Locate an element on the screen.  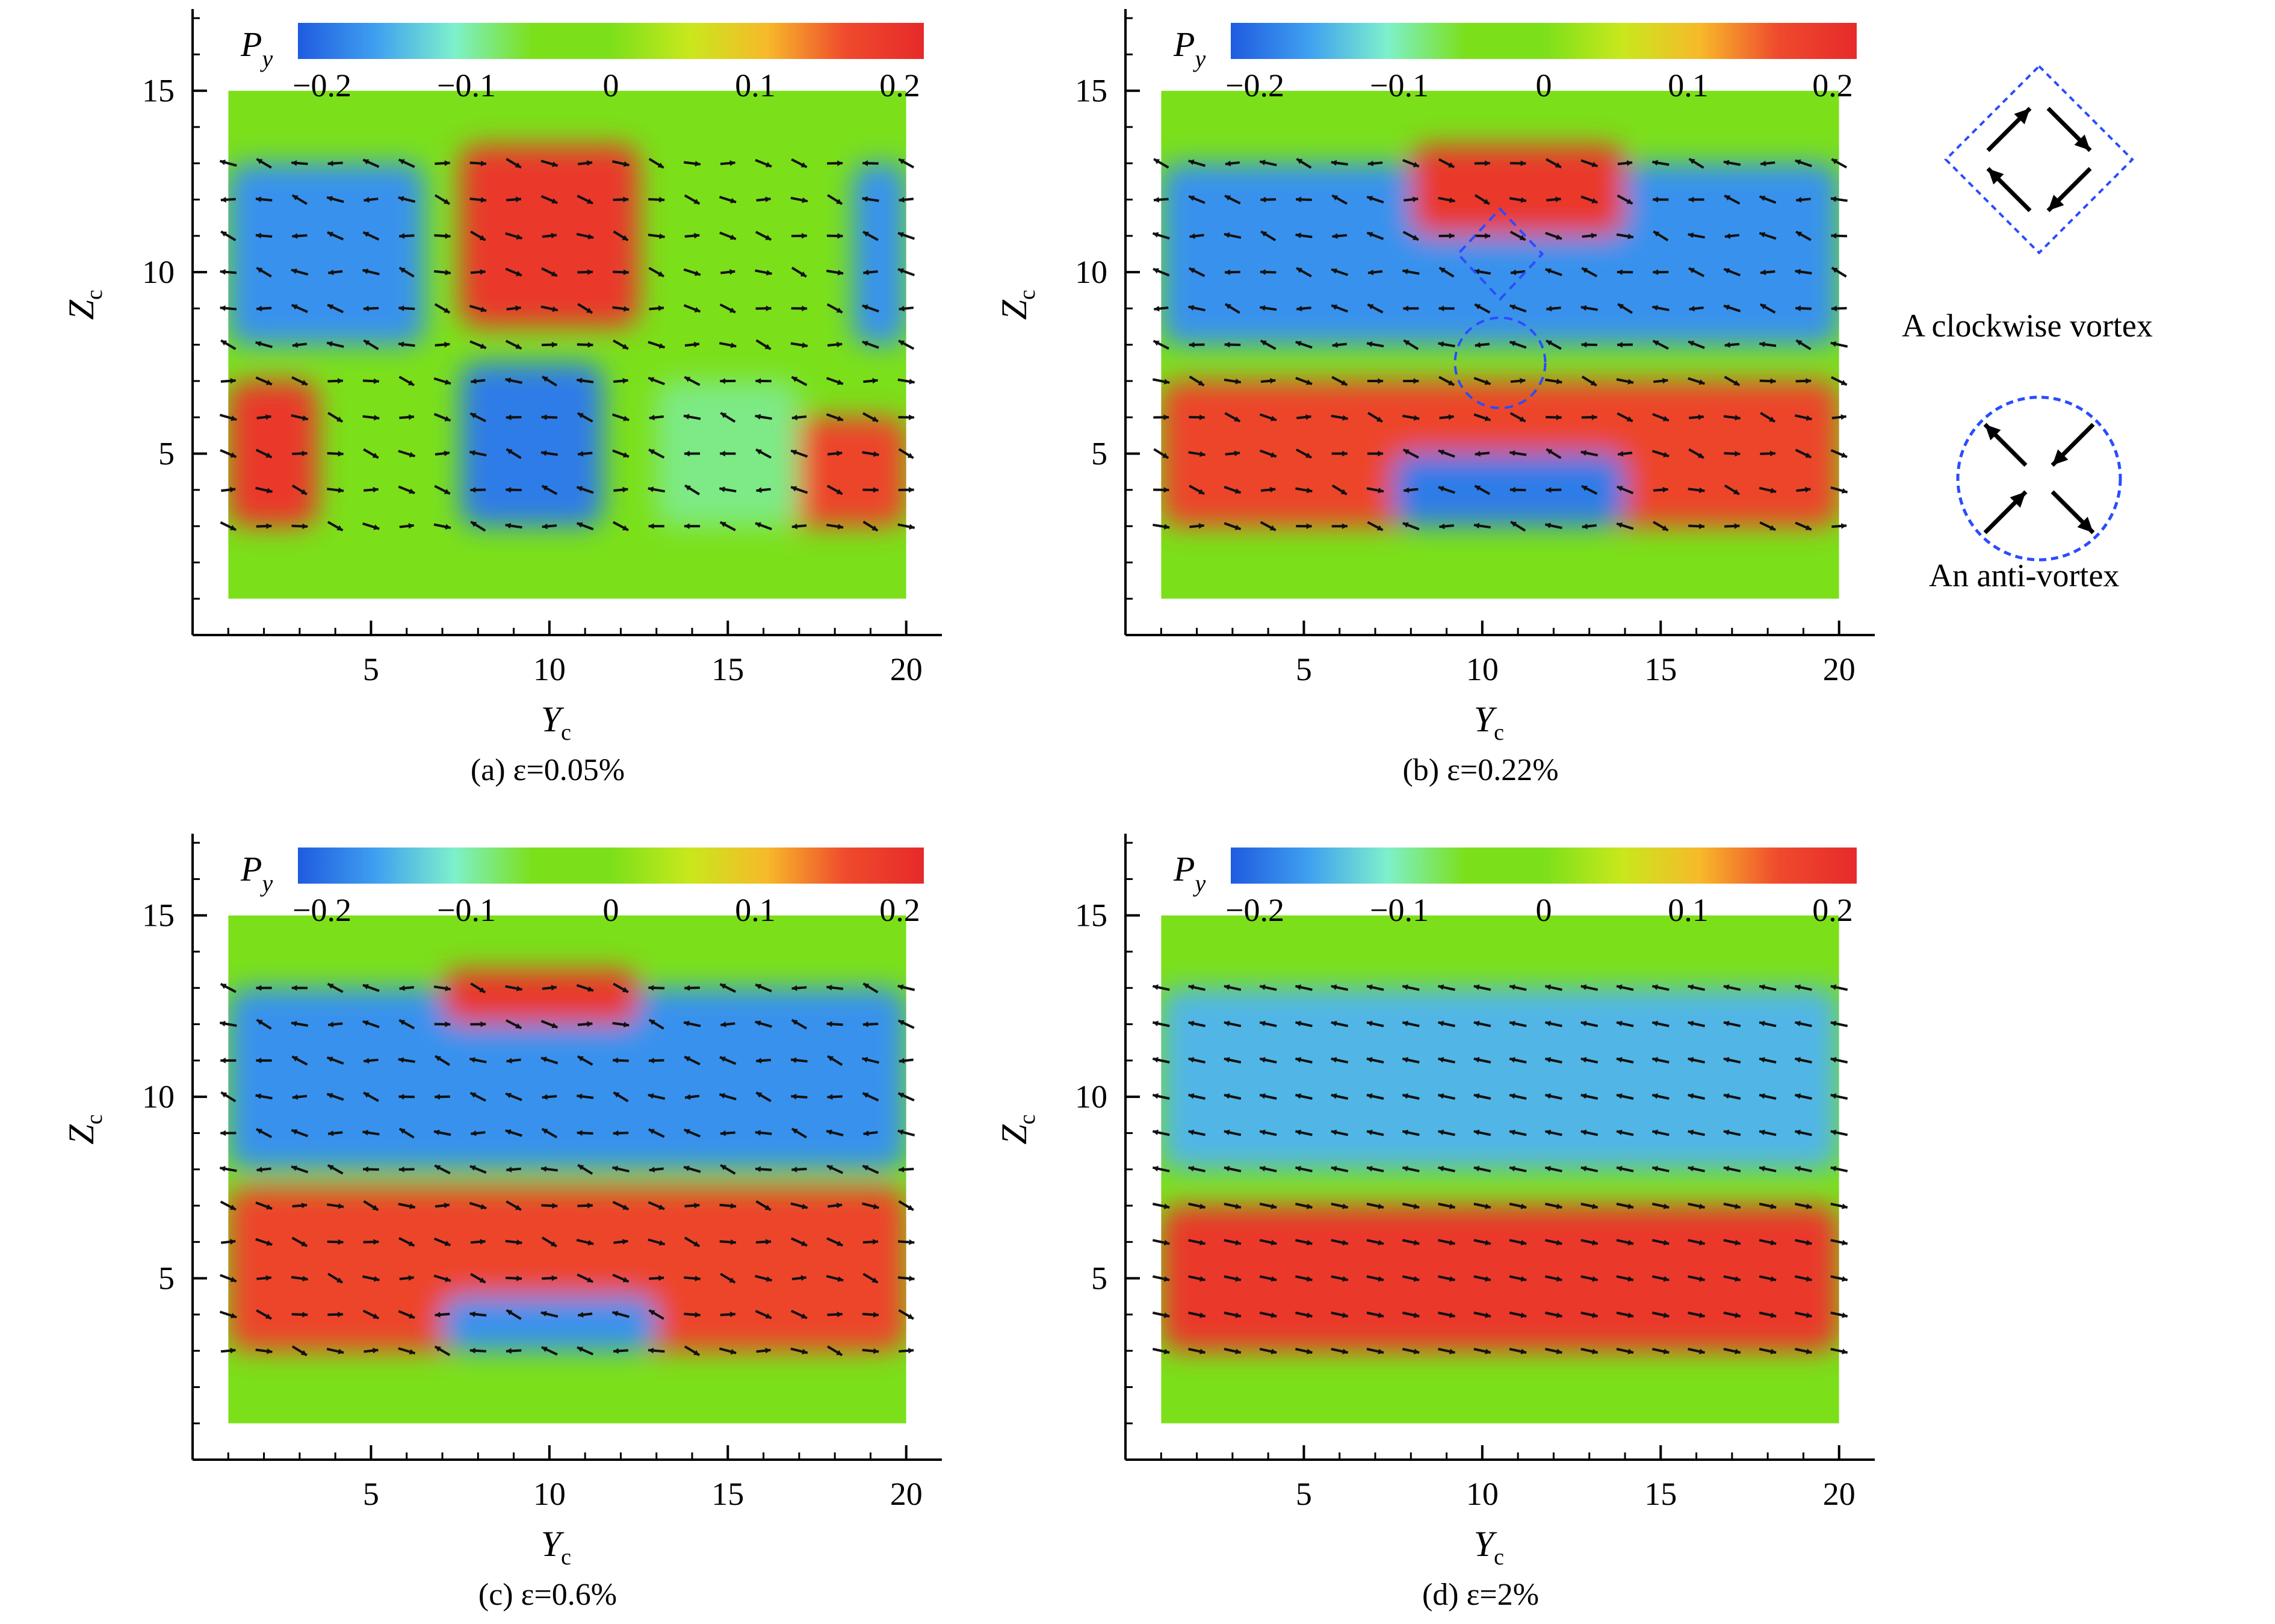
contour-region is located at coordinates (567, 1079).